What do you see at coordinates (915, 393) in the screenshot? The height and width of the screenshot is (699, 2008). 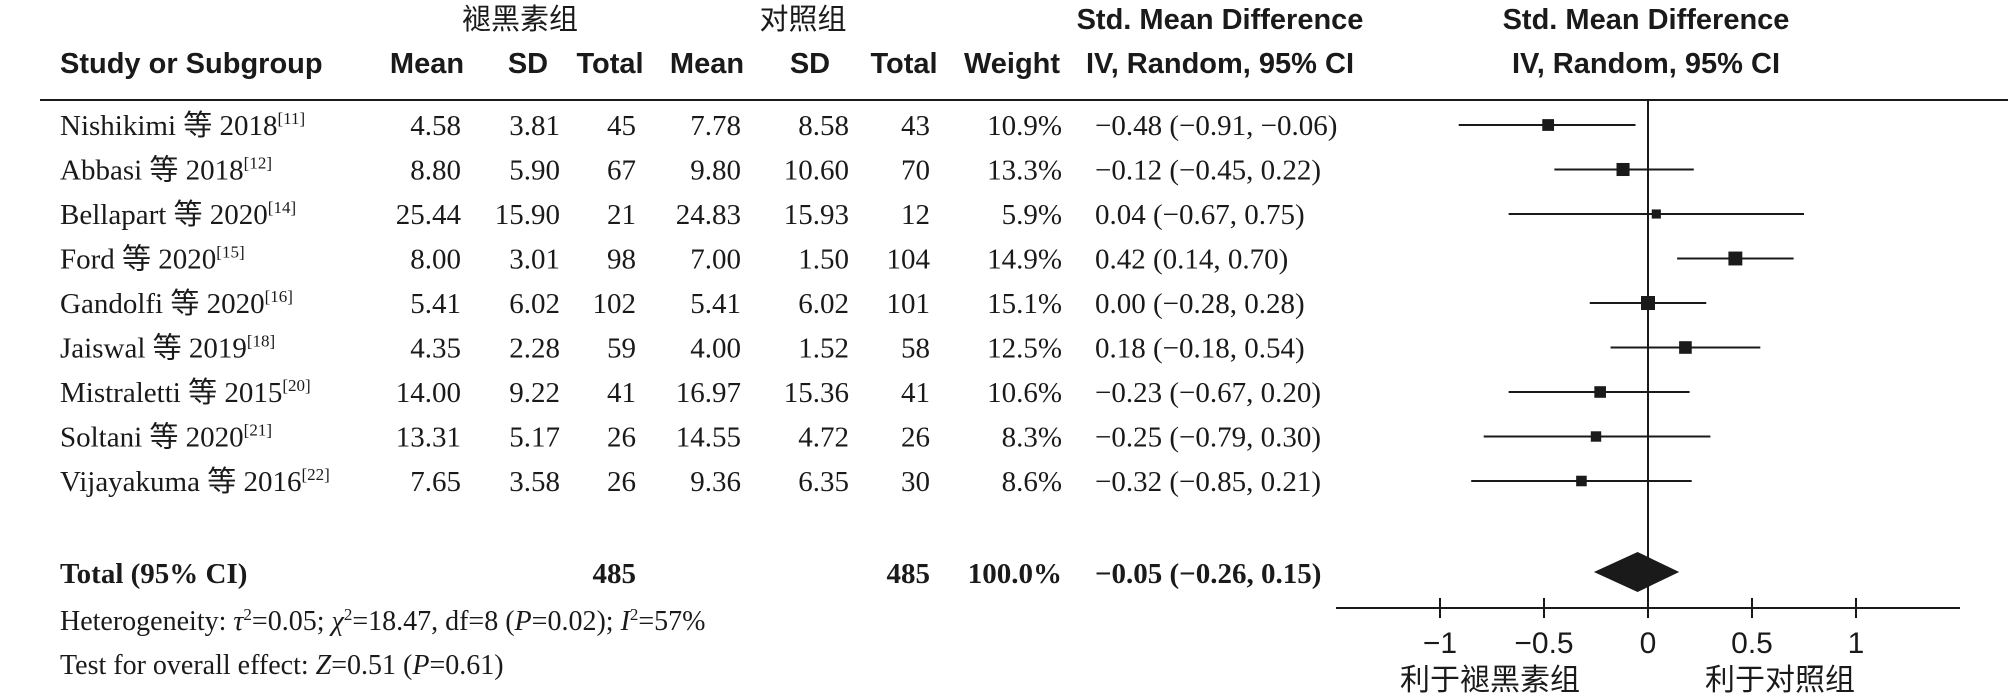 I see `control-total: 41` at bounding box center [915, 393].